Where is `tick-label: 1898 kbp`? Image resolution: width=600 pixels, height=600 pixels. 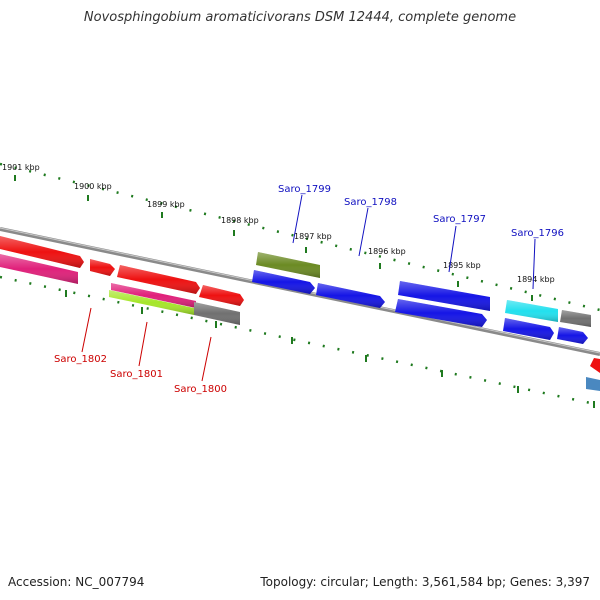
tick-label: 1898 kbp is located at coordinates (240, 220).